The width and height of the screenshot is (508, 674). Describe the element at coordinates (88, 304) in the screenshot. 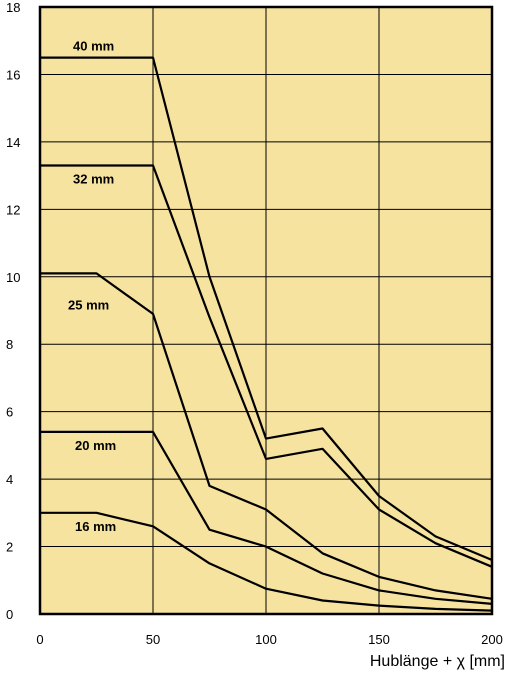

I see `series-label-25-mm: 25 mm` at that location.